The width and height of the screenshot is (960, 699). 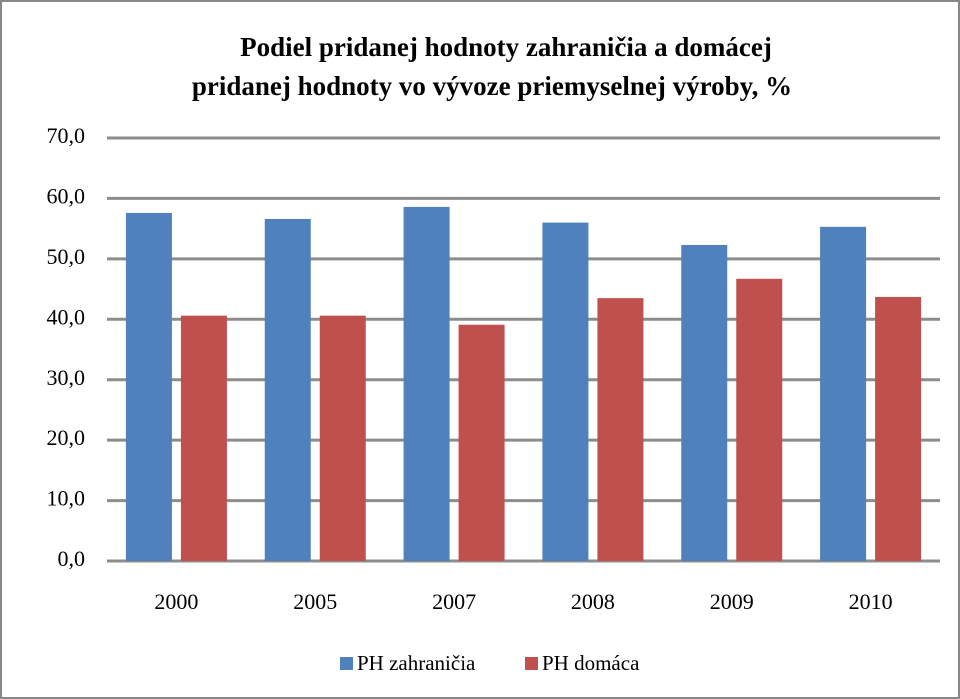 What do you see at coordinates (66, 195) in the screenshot?
I see `y-tick-label: 60,0` at bounding box center [66, 195].